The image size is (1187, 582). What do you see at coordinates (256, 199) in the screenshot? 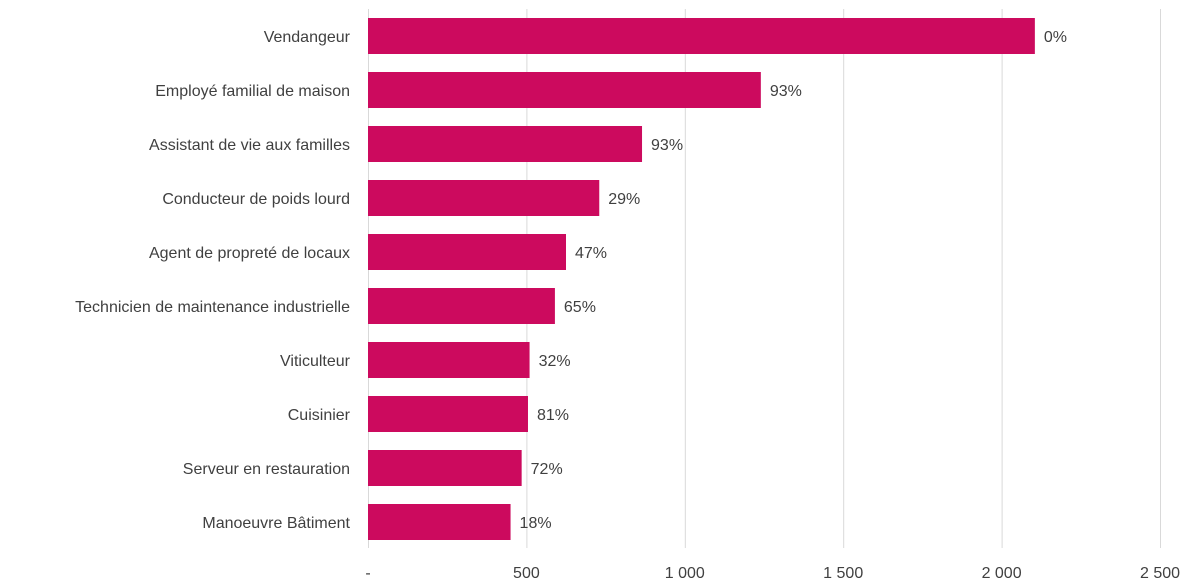
I see `category-label: Conducteur de poids lourd` at bounding box center [256, 199].